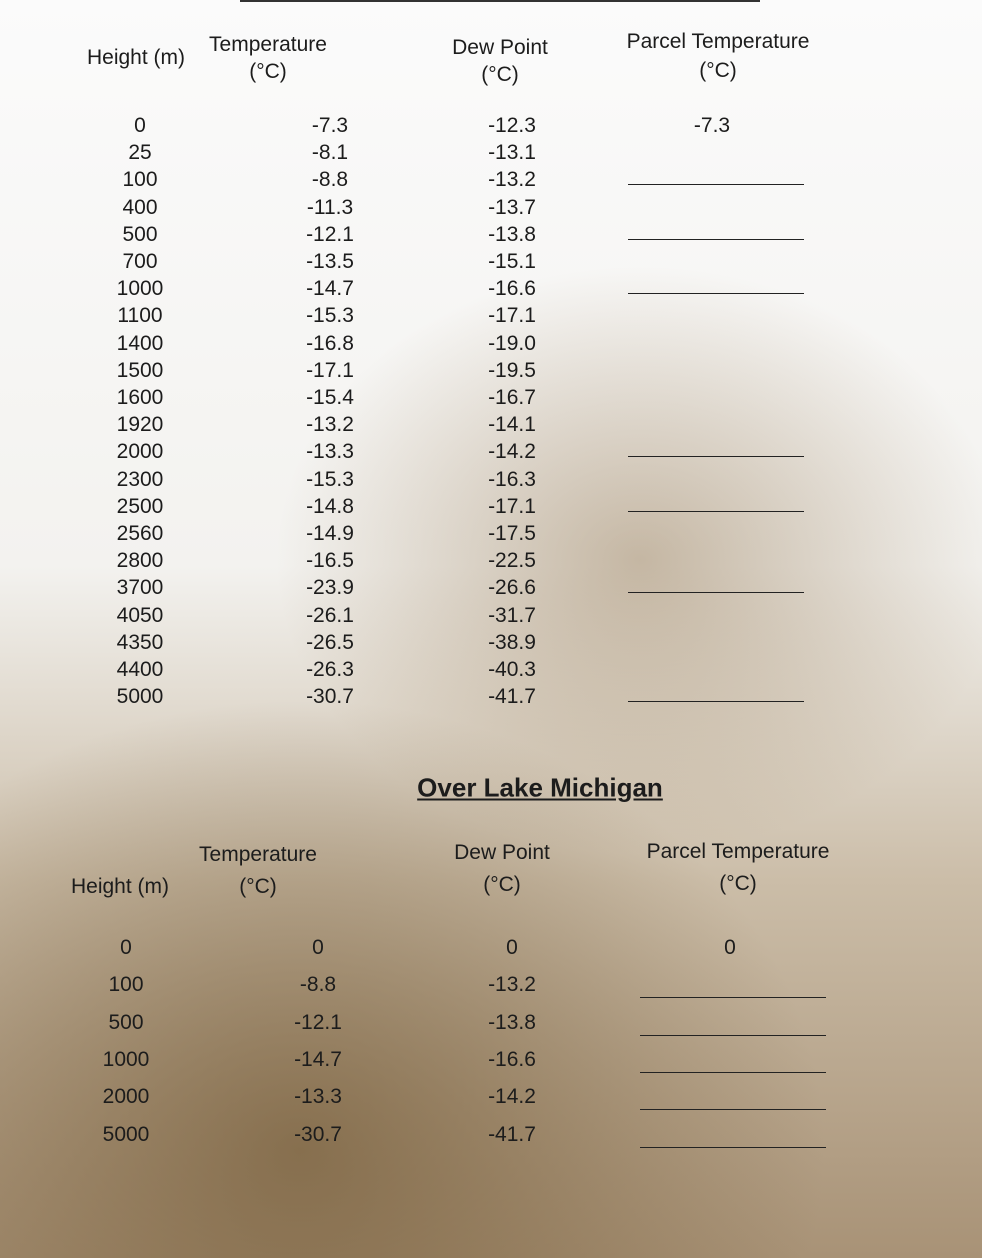 The height and width of the screenshot is (1258, 982). Describe the element at coordinates (140, 425) in the screenshot. I see `table-cell: 1920` at that location.